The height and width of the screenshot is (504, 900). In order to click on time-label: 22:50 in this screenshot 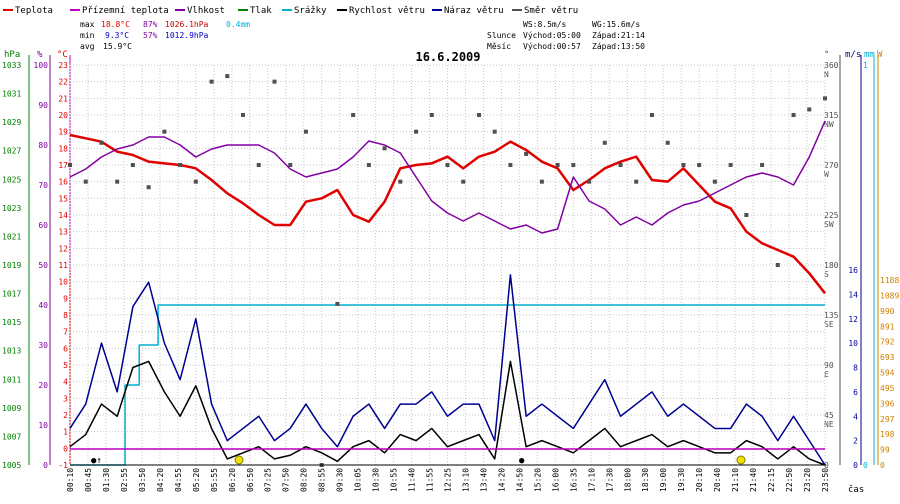, I will do `click(789, 480)`.